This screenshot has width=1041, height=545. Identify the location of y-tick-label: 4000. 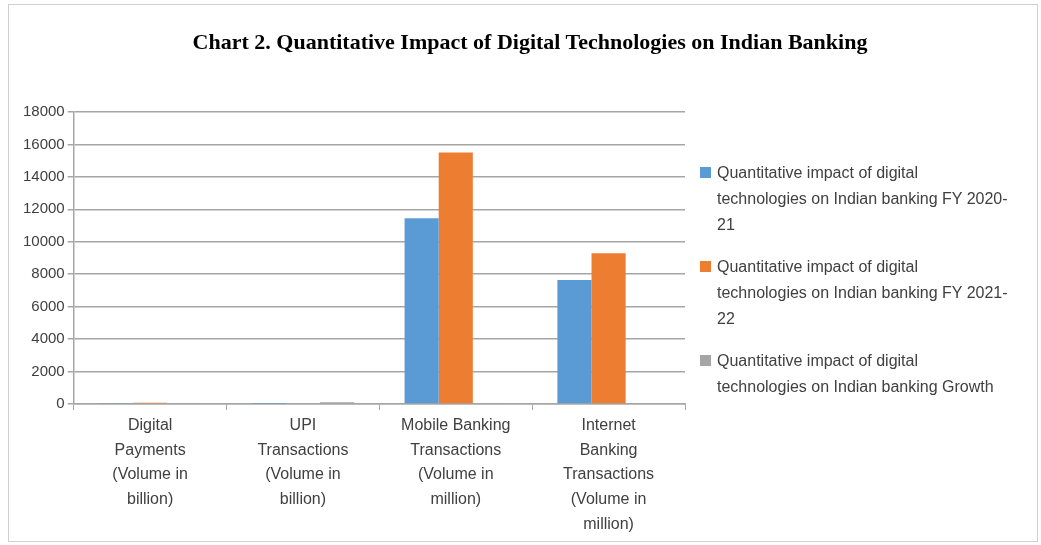
(48, 338).